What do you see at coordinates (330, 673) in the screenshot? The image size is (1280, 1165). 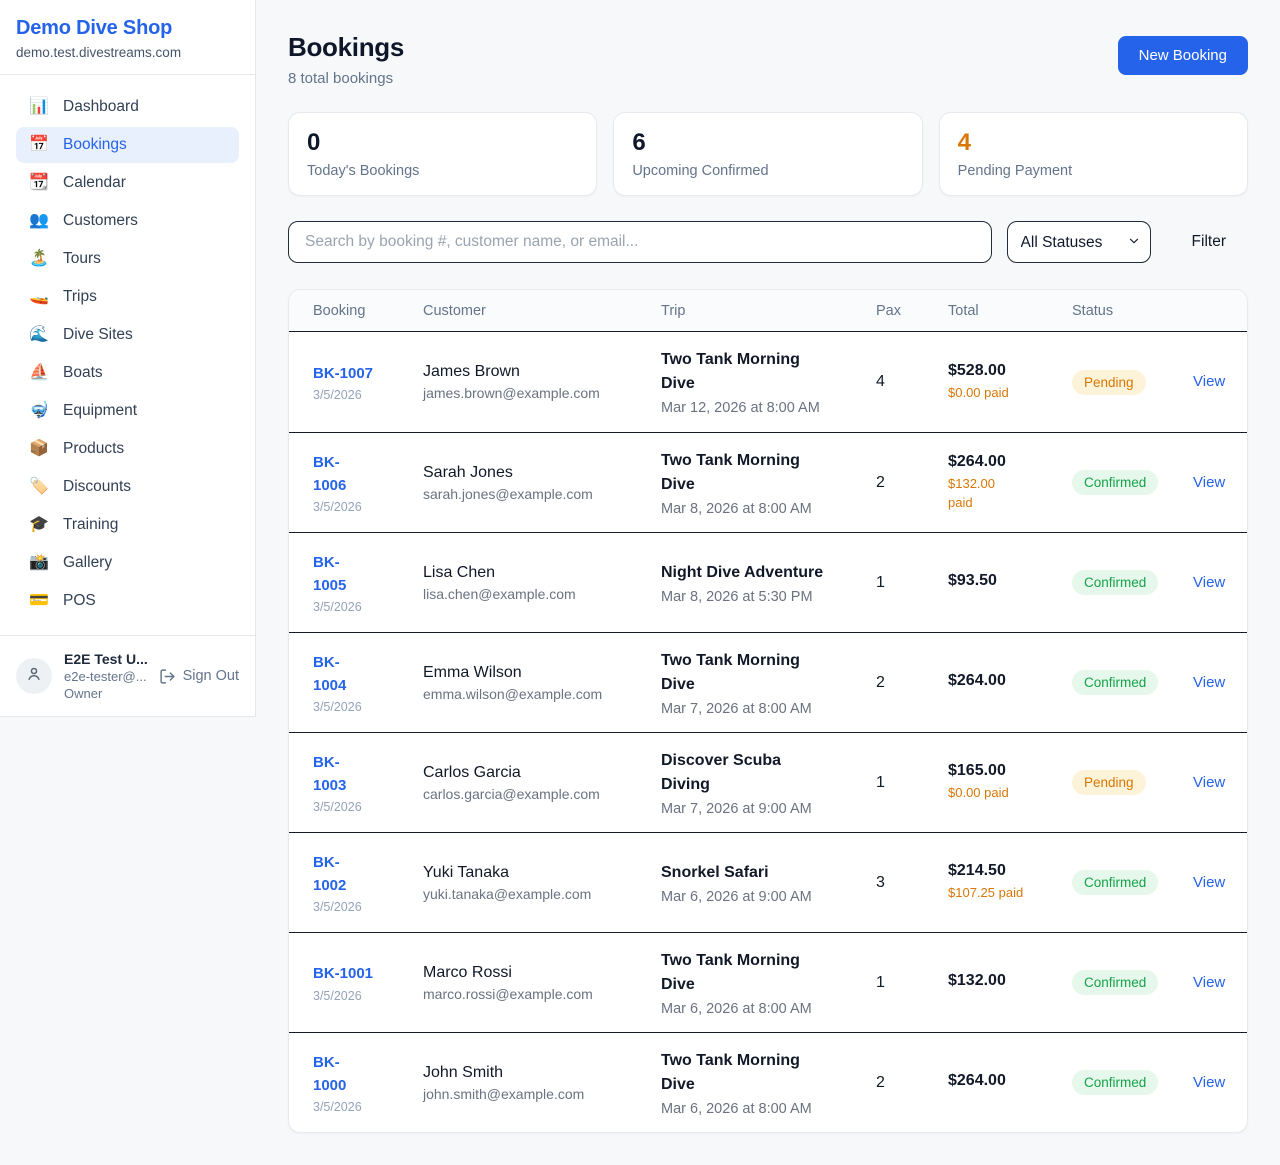 I see `booking-id-link: BK- 1004` at bounding box center [330, 673].